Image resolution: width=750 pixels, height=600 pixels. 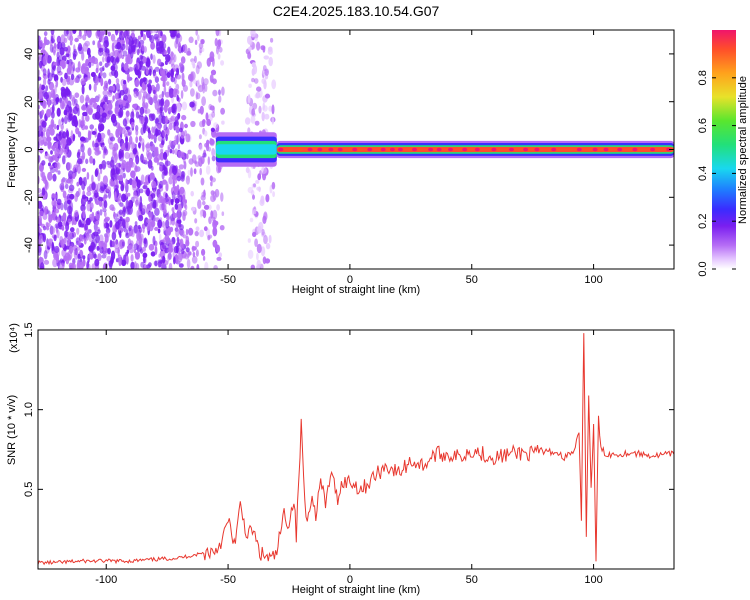 What do you see at coordinates (703, 268) in the screenshot?
I see `colorbar-tick-label: 0.0` at bounding box center [703, 268].